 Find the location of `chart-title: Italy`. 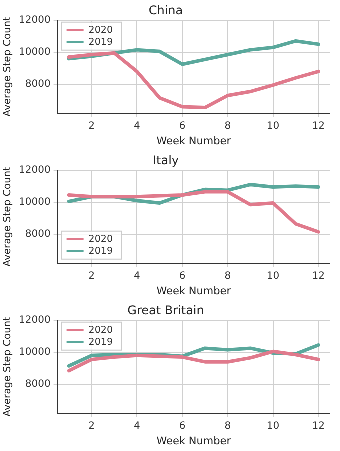

chart-title: Italy is located at coordinates (166, 160).